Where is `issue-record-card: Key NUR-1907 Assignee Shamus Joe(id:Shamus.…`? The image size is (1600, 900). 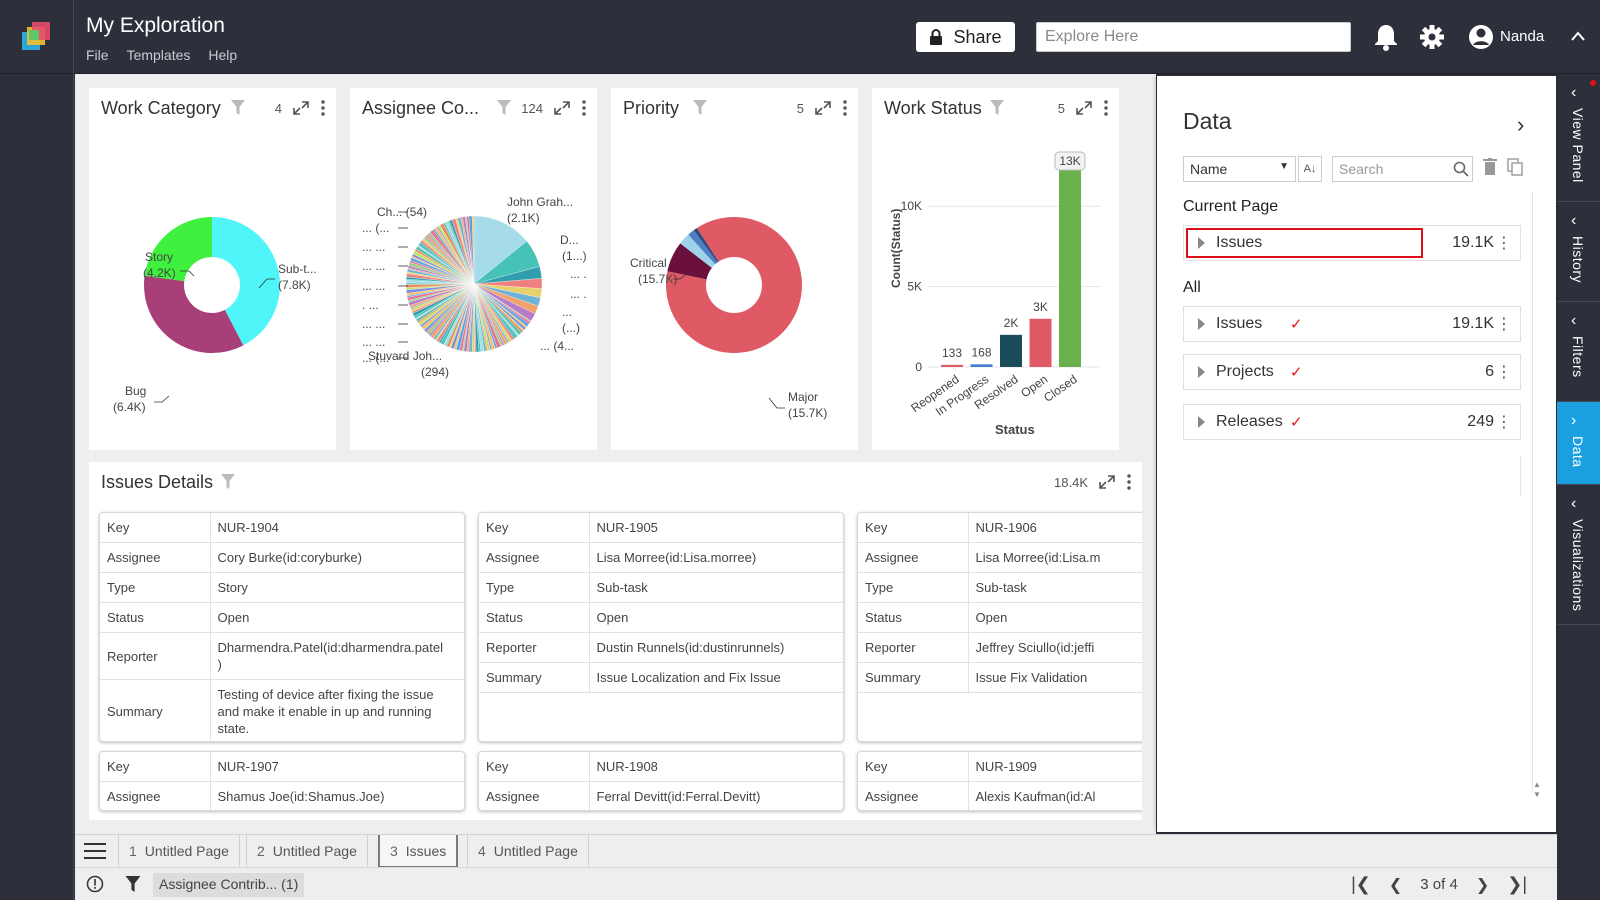 issue-record-card: Key NUR-1907 Assignee Shamus Joe(id:Shamus.… is located at coordinates (282, 781).